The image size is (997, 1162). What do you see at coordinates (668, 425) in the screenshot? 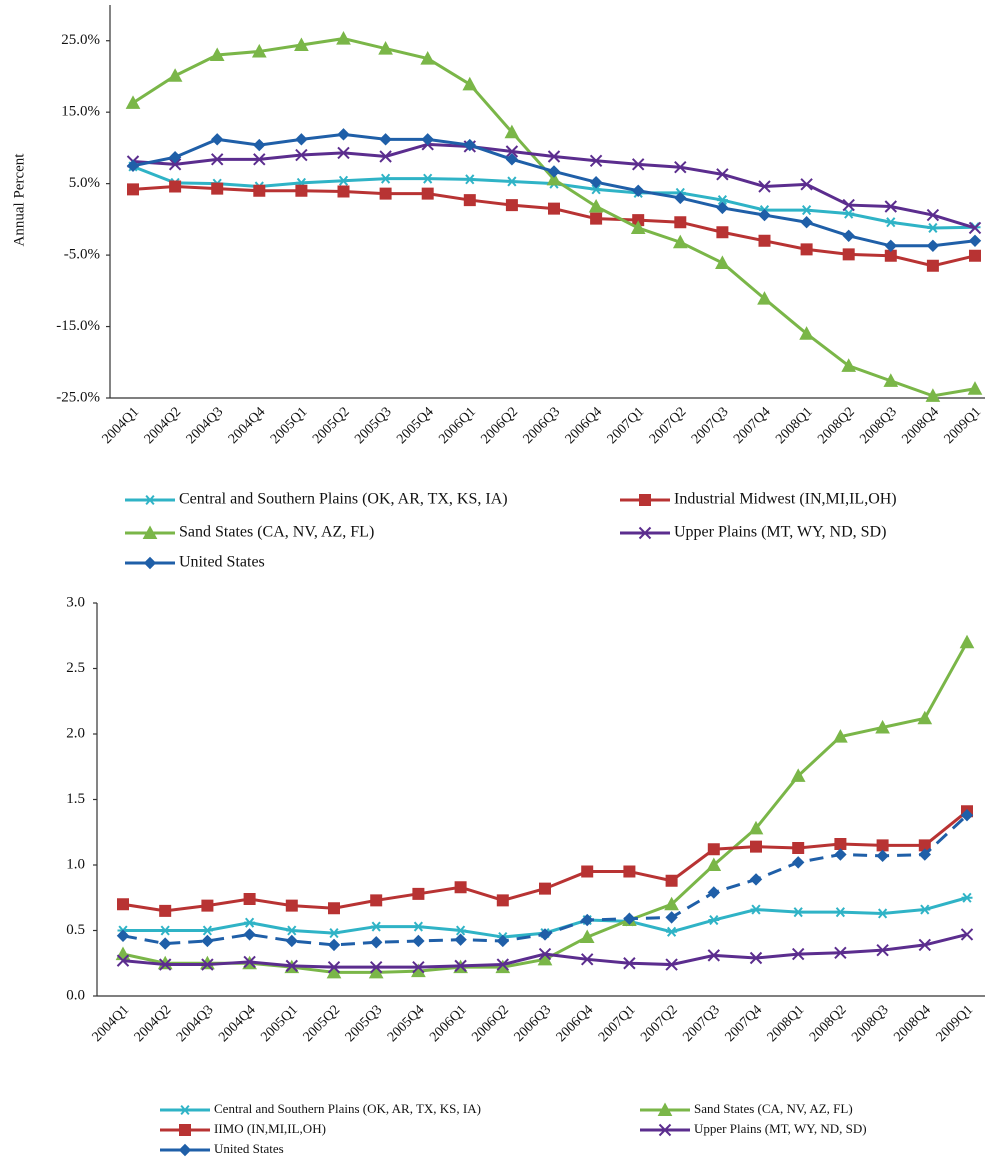
I see `x-tick-label: 2007Q2` at bounding box center [668, 425].